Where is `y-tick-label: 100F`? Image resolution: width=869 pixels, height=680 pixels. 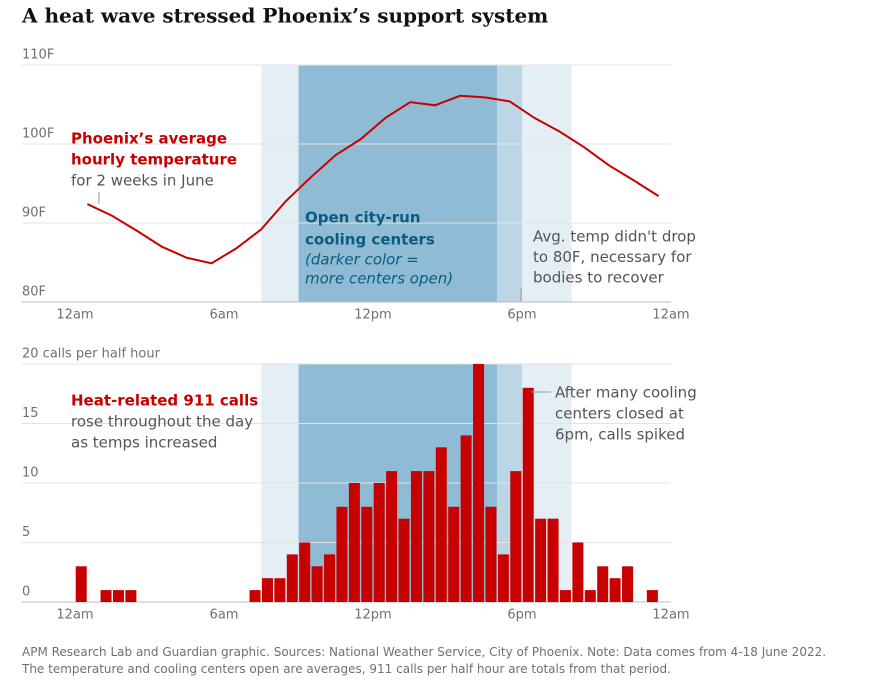 y-tick-label: 100F is located at coordinates (38, 134).